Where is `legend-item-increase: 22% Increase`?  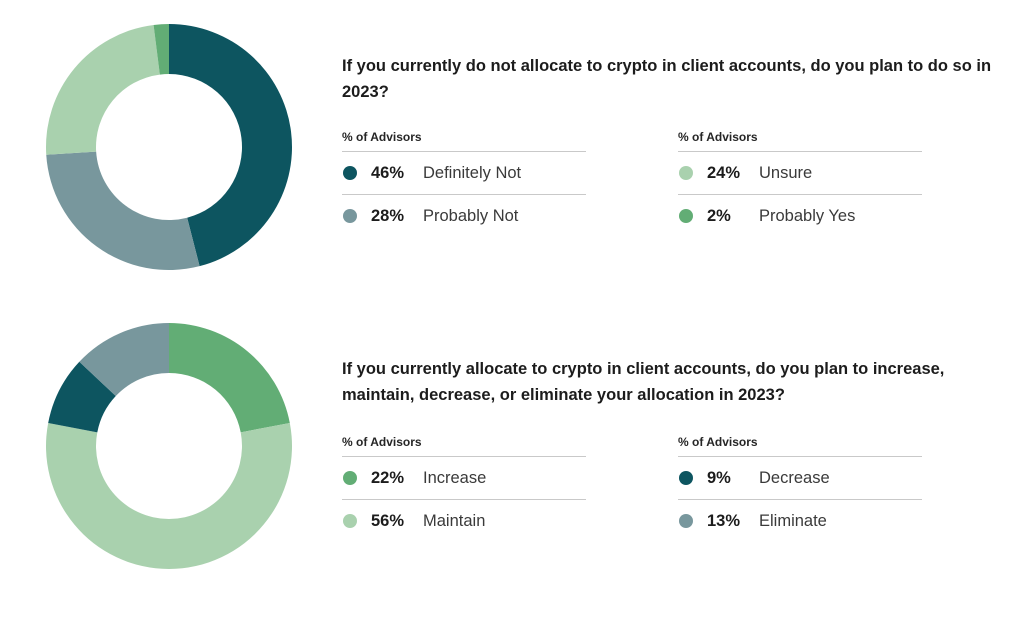
legend-item-increase: 22% Increase is located at coordinates (464, 478).